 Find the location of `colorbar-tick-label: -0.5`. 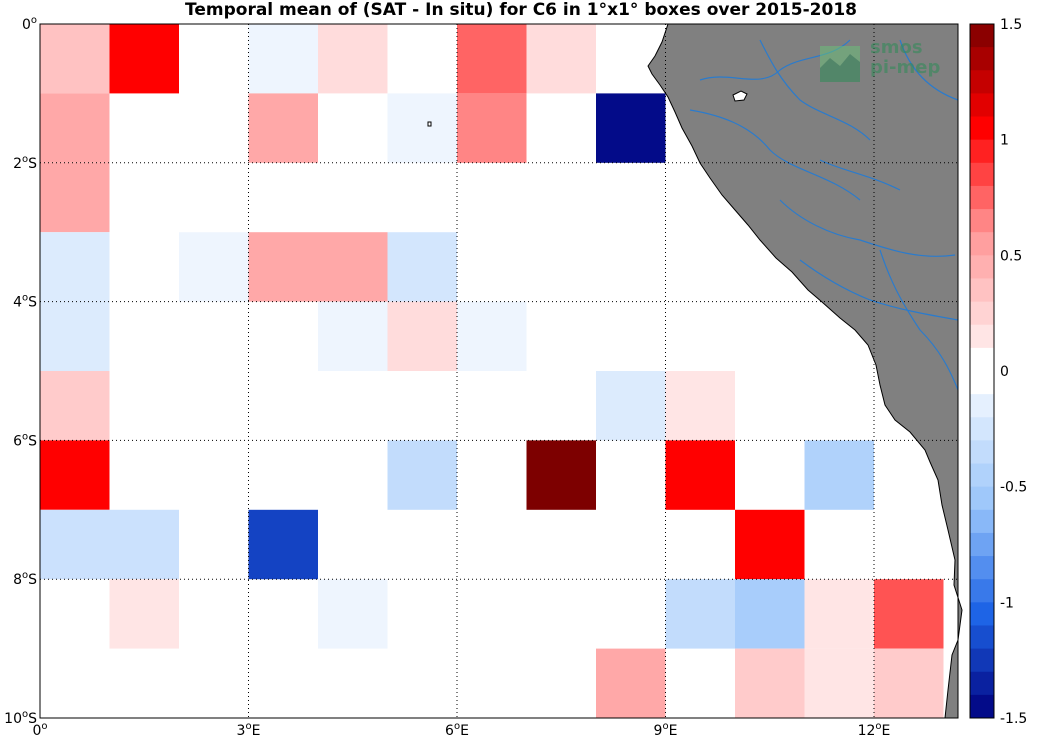

colorbar-tick-label: -0.5 is located at coordinates (1013, 488).